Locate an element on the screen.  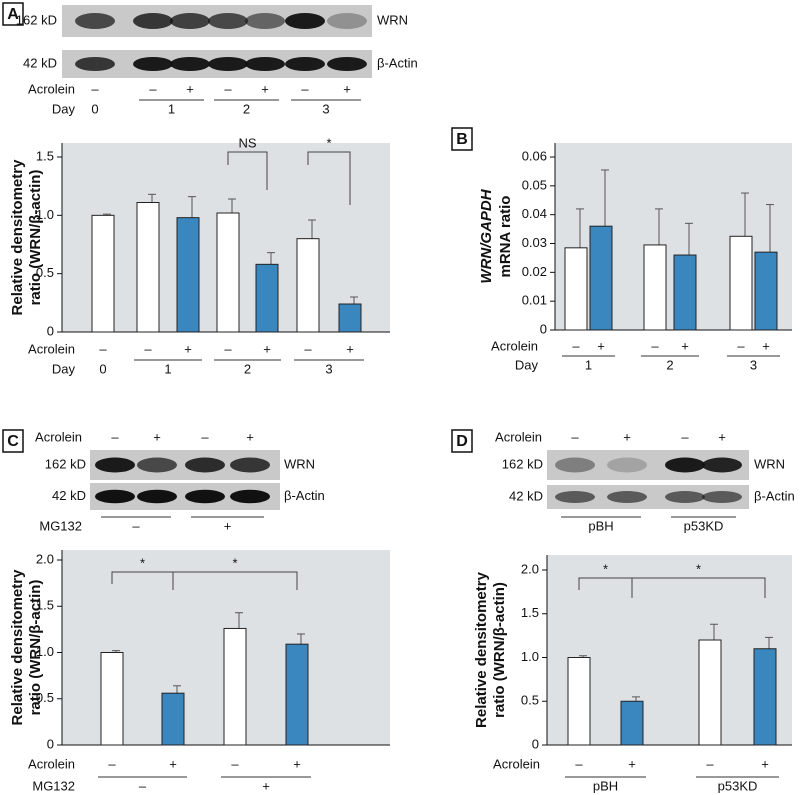
y-tick-label: 0.02 is located at coordinates (534, 271).